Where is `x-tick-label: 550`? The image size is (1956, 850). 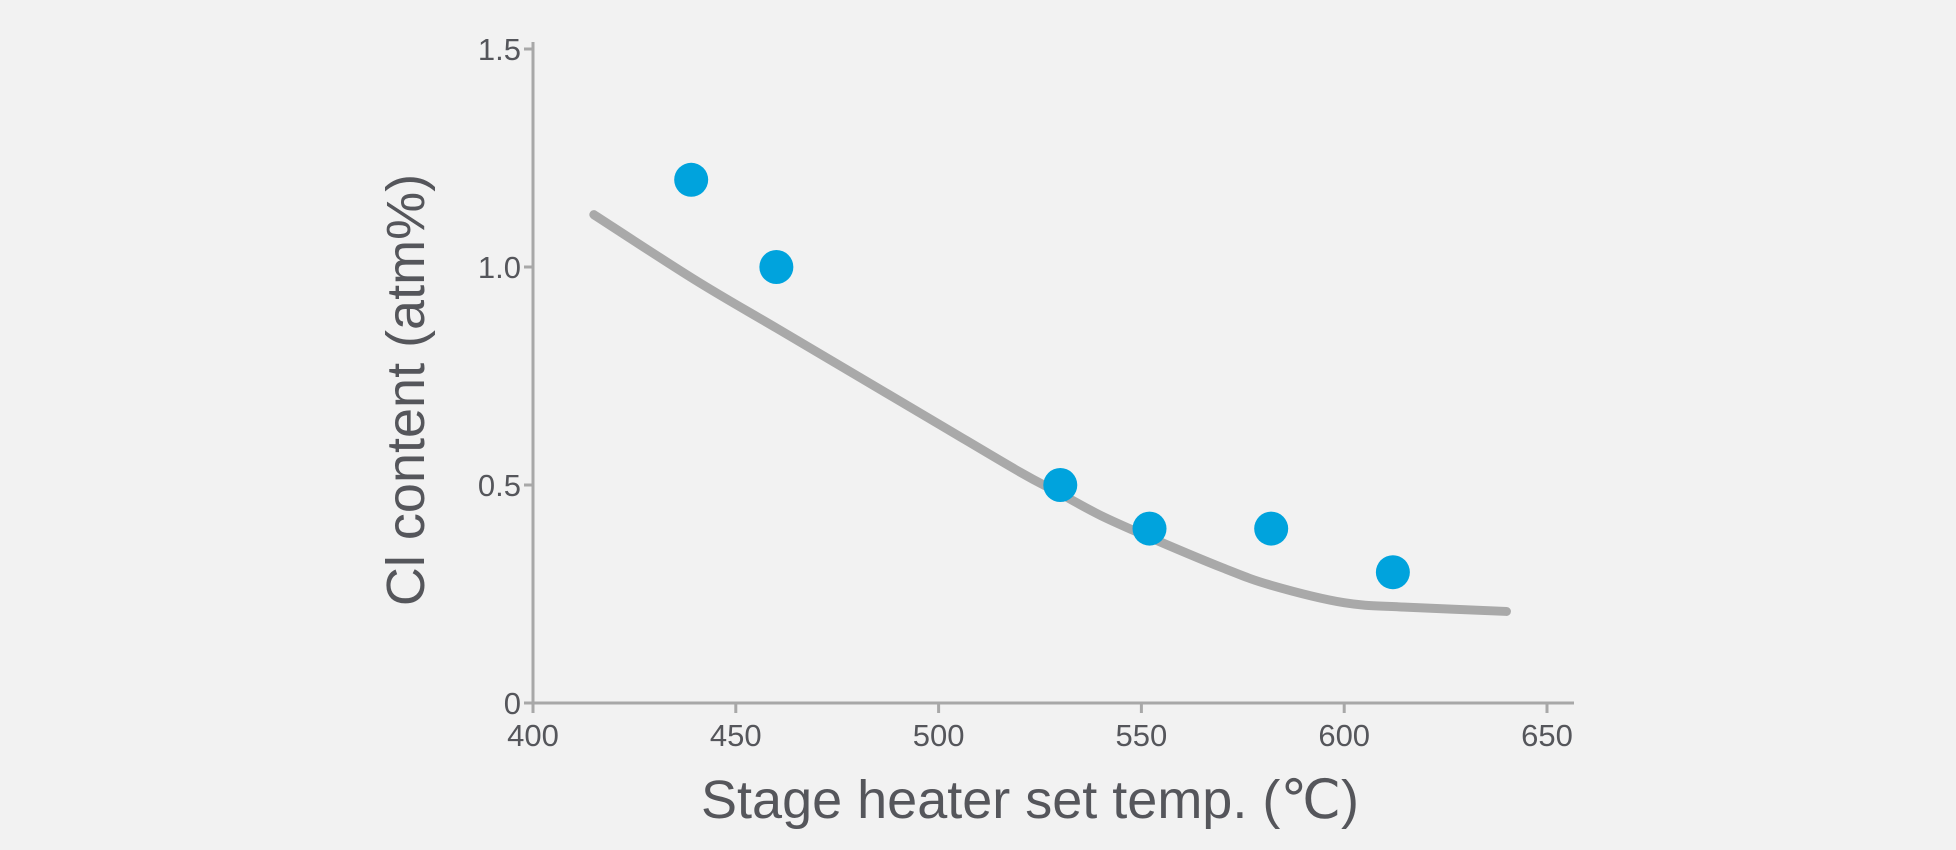 x-tick-label: 550 is located at coordinates (1142, 735).